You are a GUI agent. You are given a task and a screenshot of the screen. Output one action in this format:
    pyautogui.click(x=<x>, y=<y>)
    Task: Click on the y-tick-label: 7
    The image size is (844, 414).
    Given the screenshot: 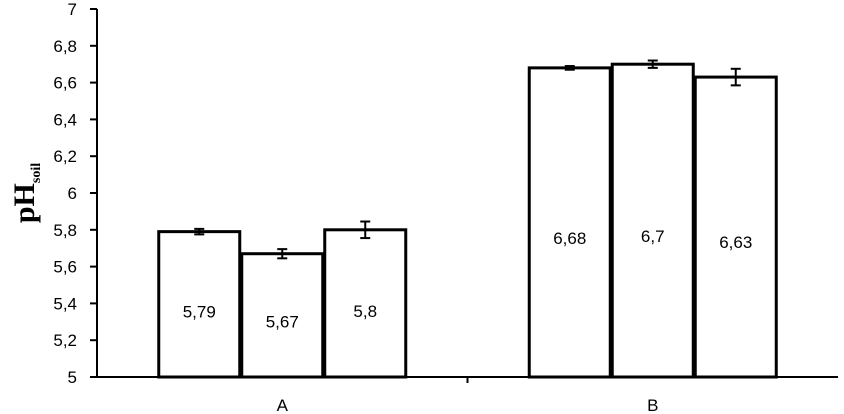 What is the action you would take?
    pyautogui.click(x=72, y=9)
    